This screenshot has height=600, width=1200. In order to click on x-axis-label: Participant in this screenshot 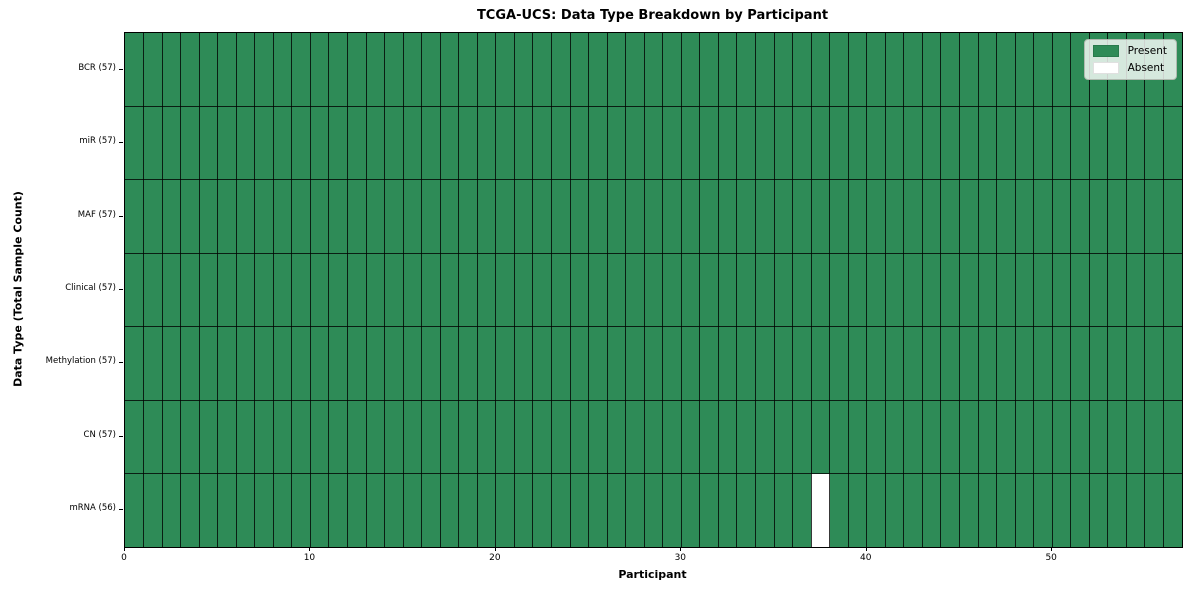, I will do `click(652, 574)`.